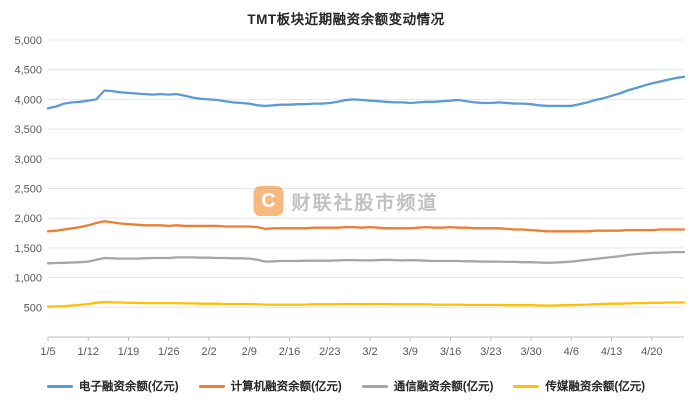  I want to click on x-tick-label: 1/19, so click(128, 352).